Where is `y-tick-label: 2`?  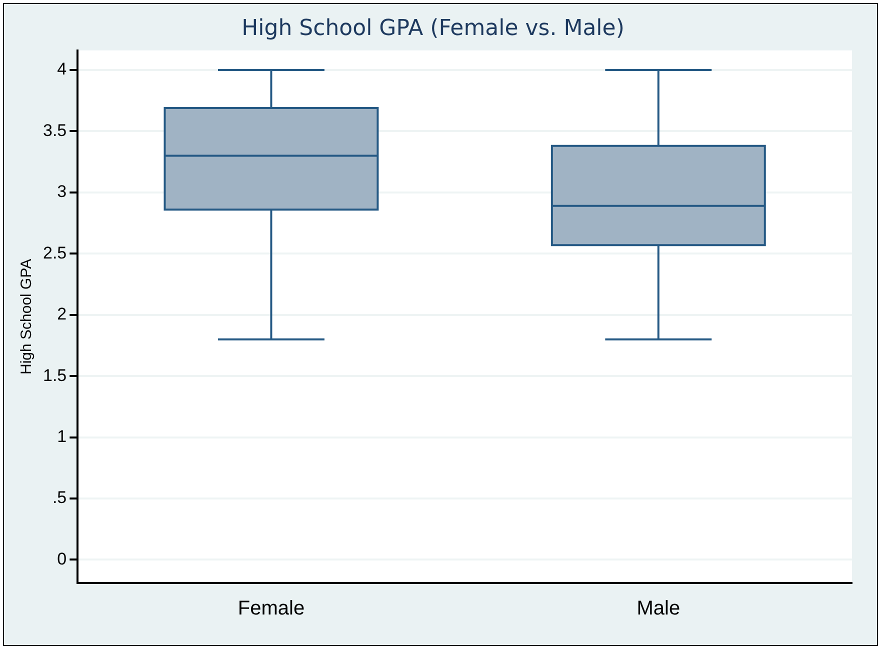
y-tick-label: 2 is located at coordinates (62, 314).